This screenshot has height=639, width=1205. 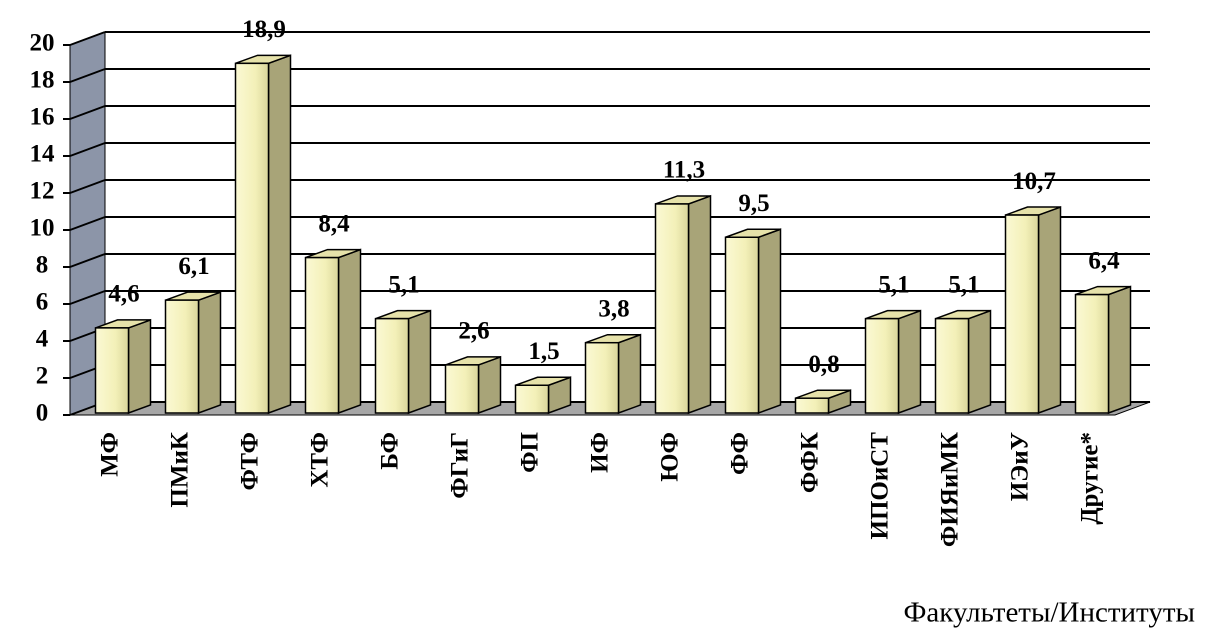 I want to click on x-axis-title: Факультеты/Институты, so click(x=1049, y=613).